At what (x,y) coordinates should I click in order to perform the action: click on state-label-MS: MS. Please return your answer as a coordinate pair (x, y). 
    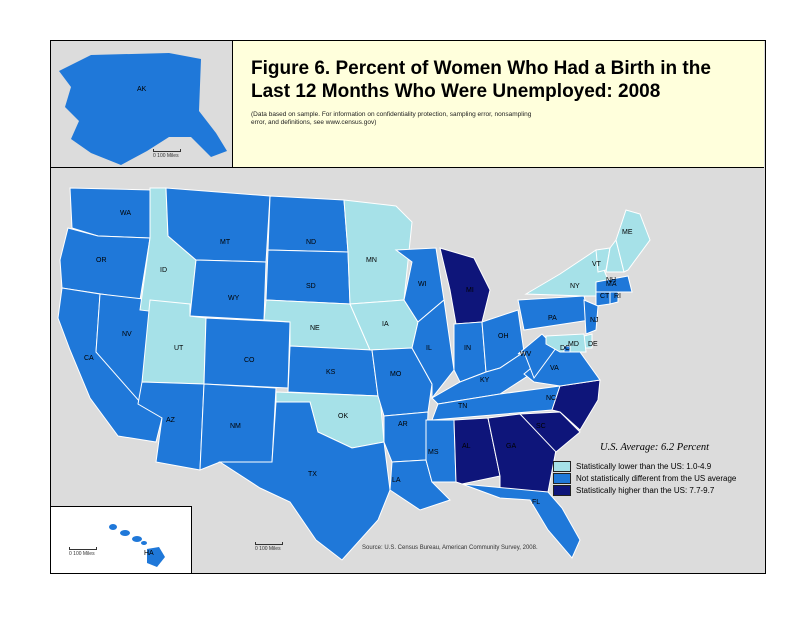
    Looking at the image, I should click on (433, 452).